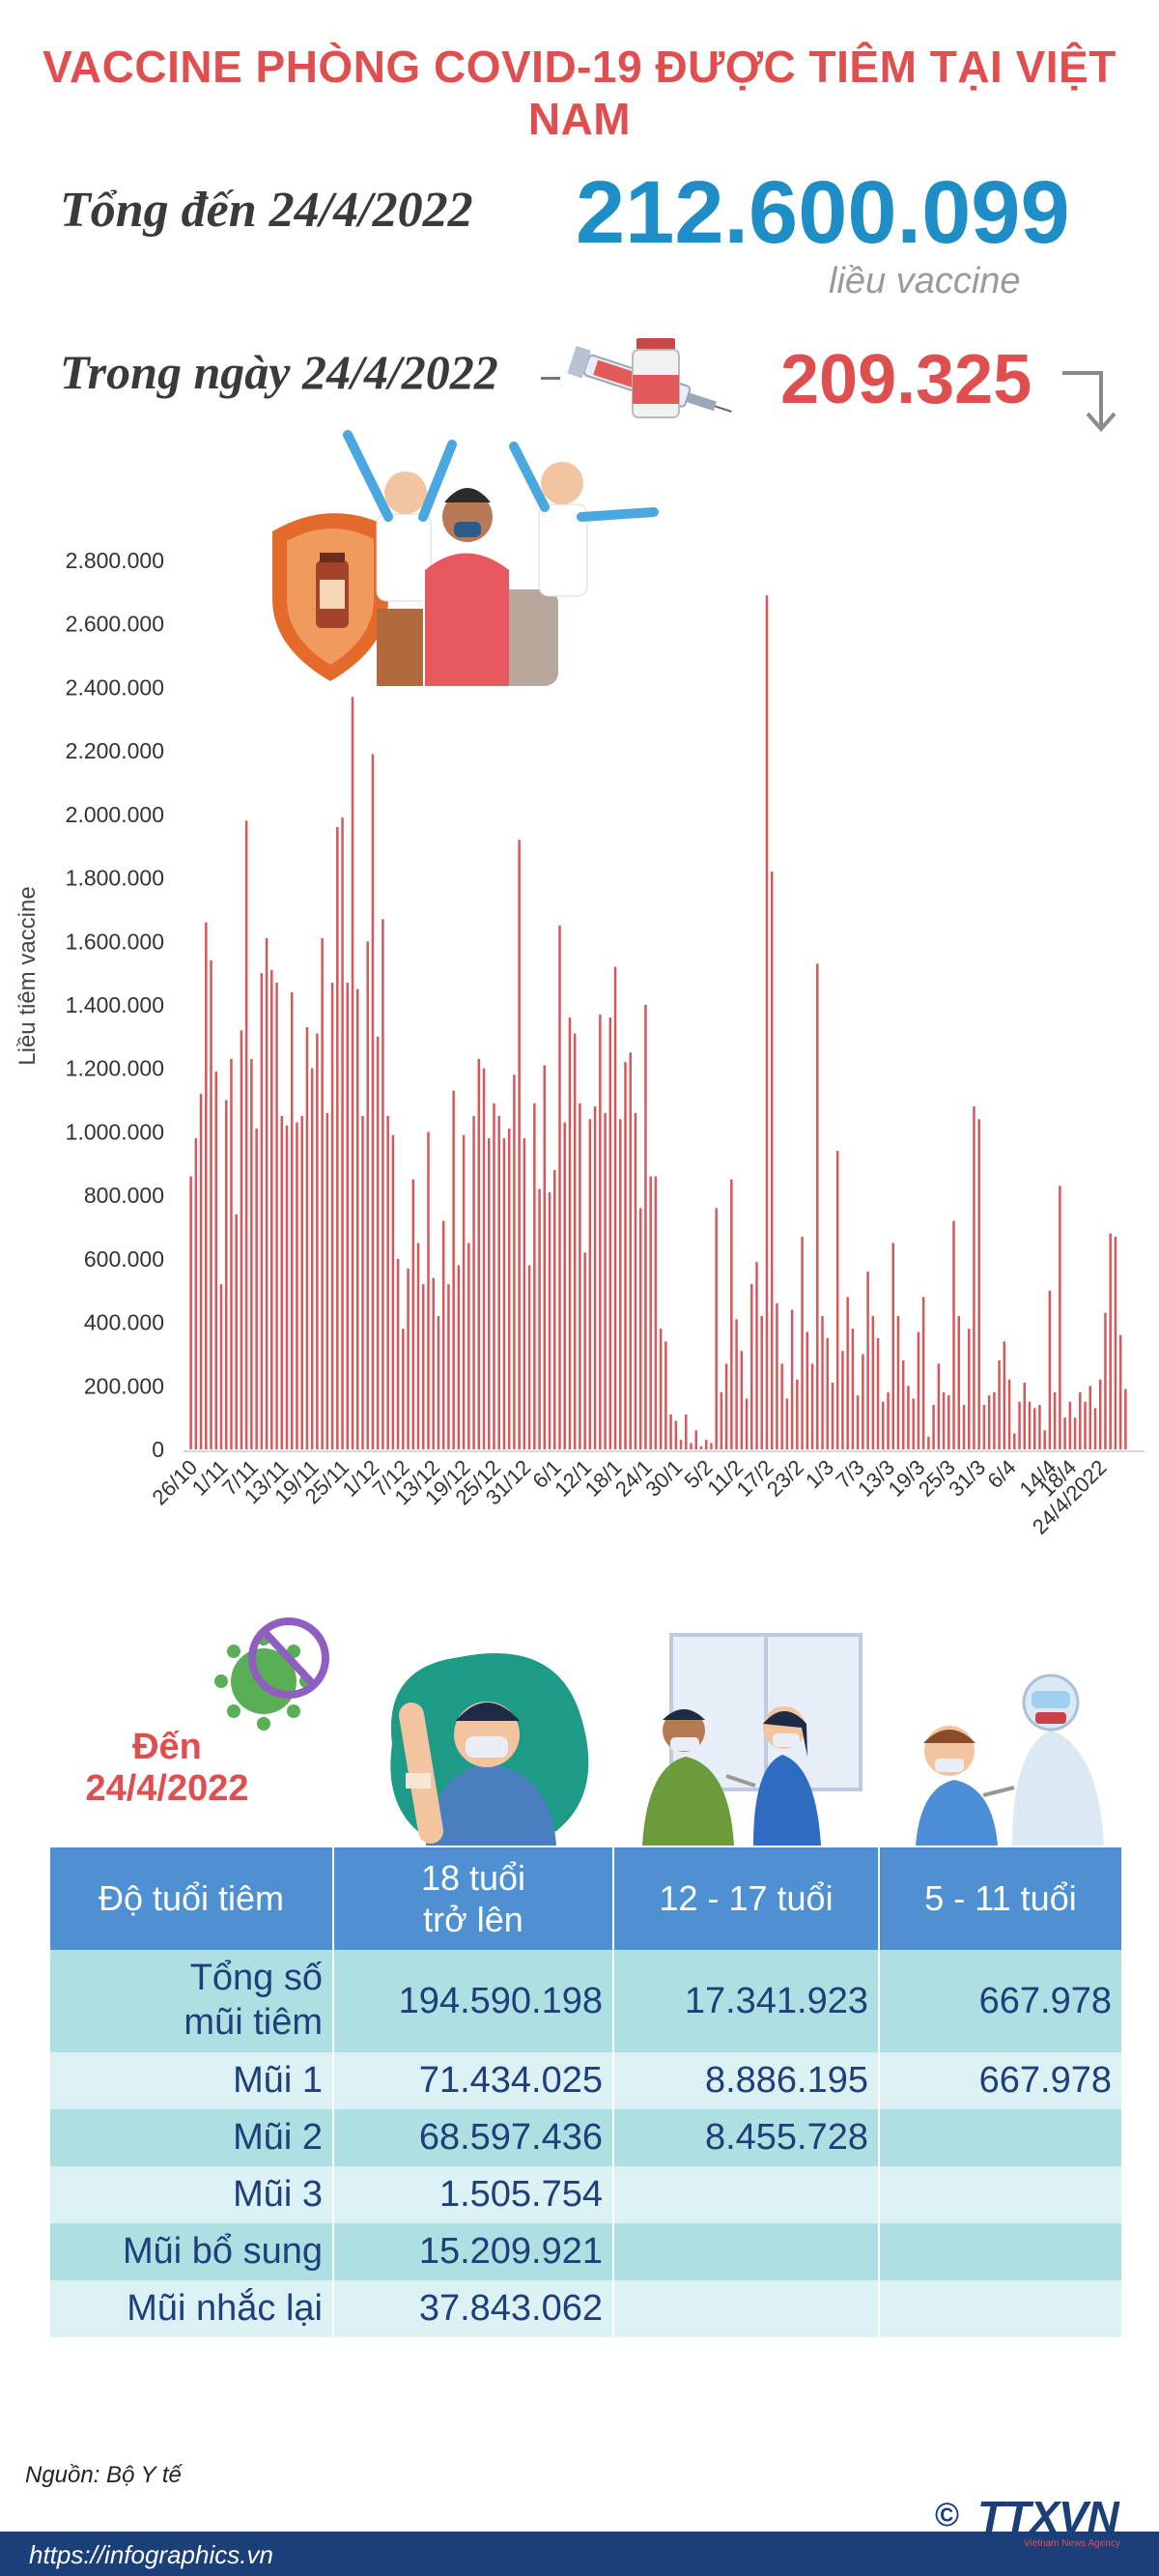 The height and width of the screenshot is (2576, 1159). I want to click on y-tick-label: 600.000, so click(124, 1259).